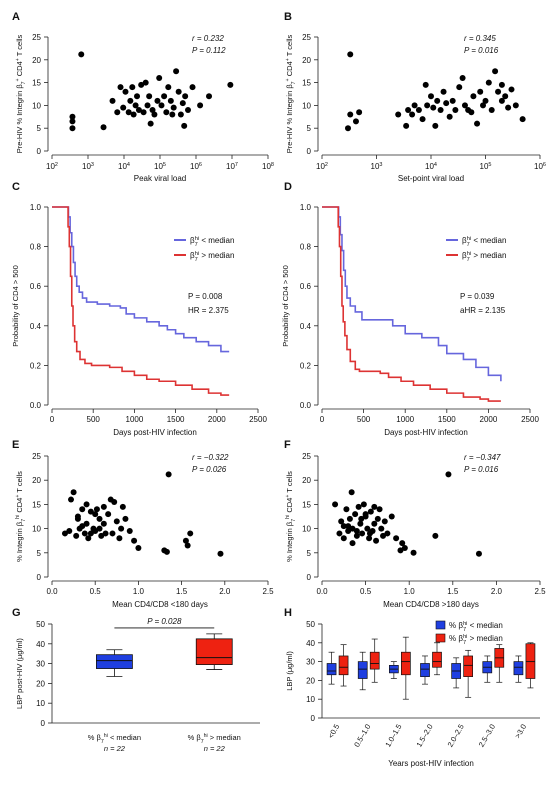  What do you see at coordinates (214, 739) in the screenshot?
I see `group-label: % β7hi > median` at bounding box center [214, 739].